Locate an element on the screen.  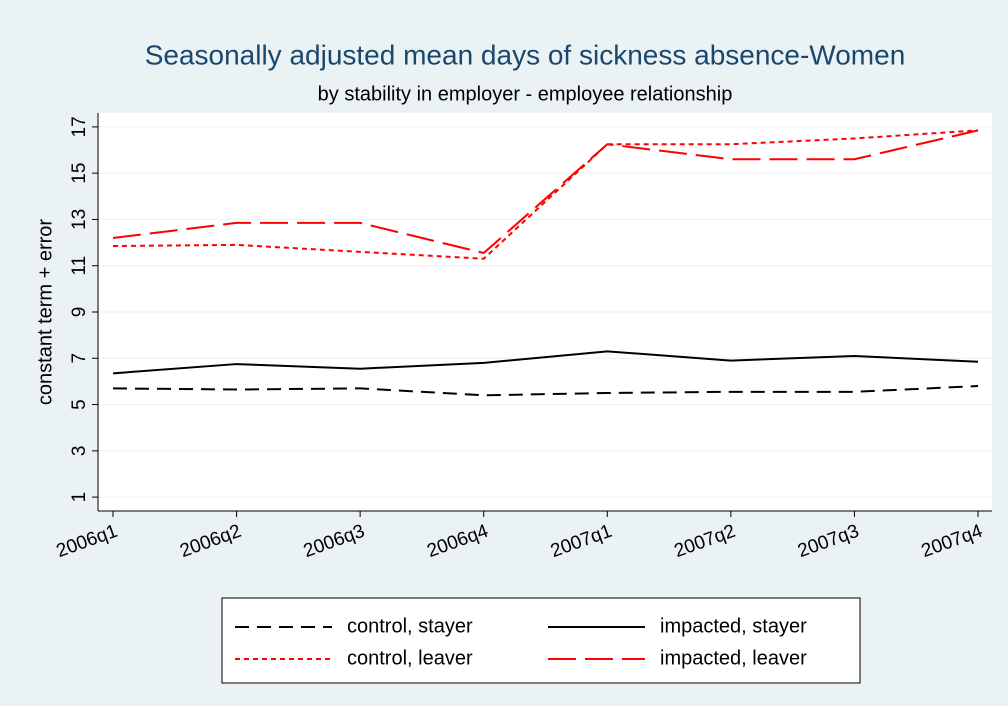
y-axis-title: constant term + error is located at coordinates (45, 312).